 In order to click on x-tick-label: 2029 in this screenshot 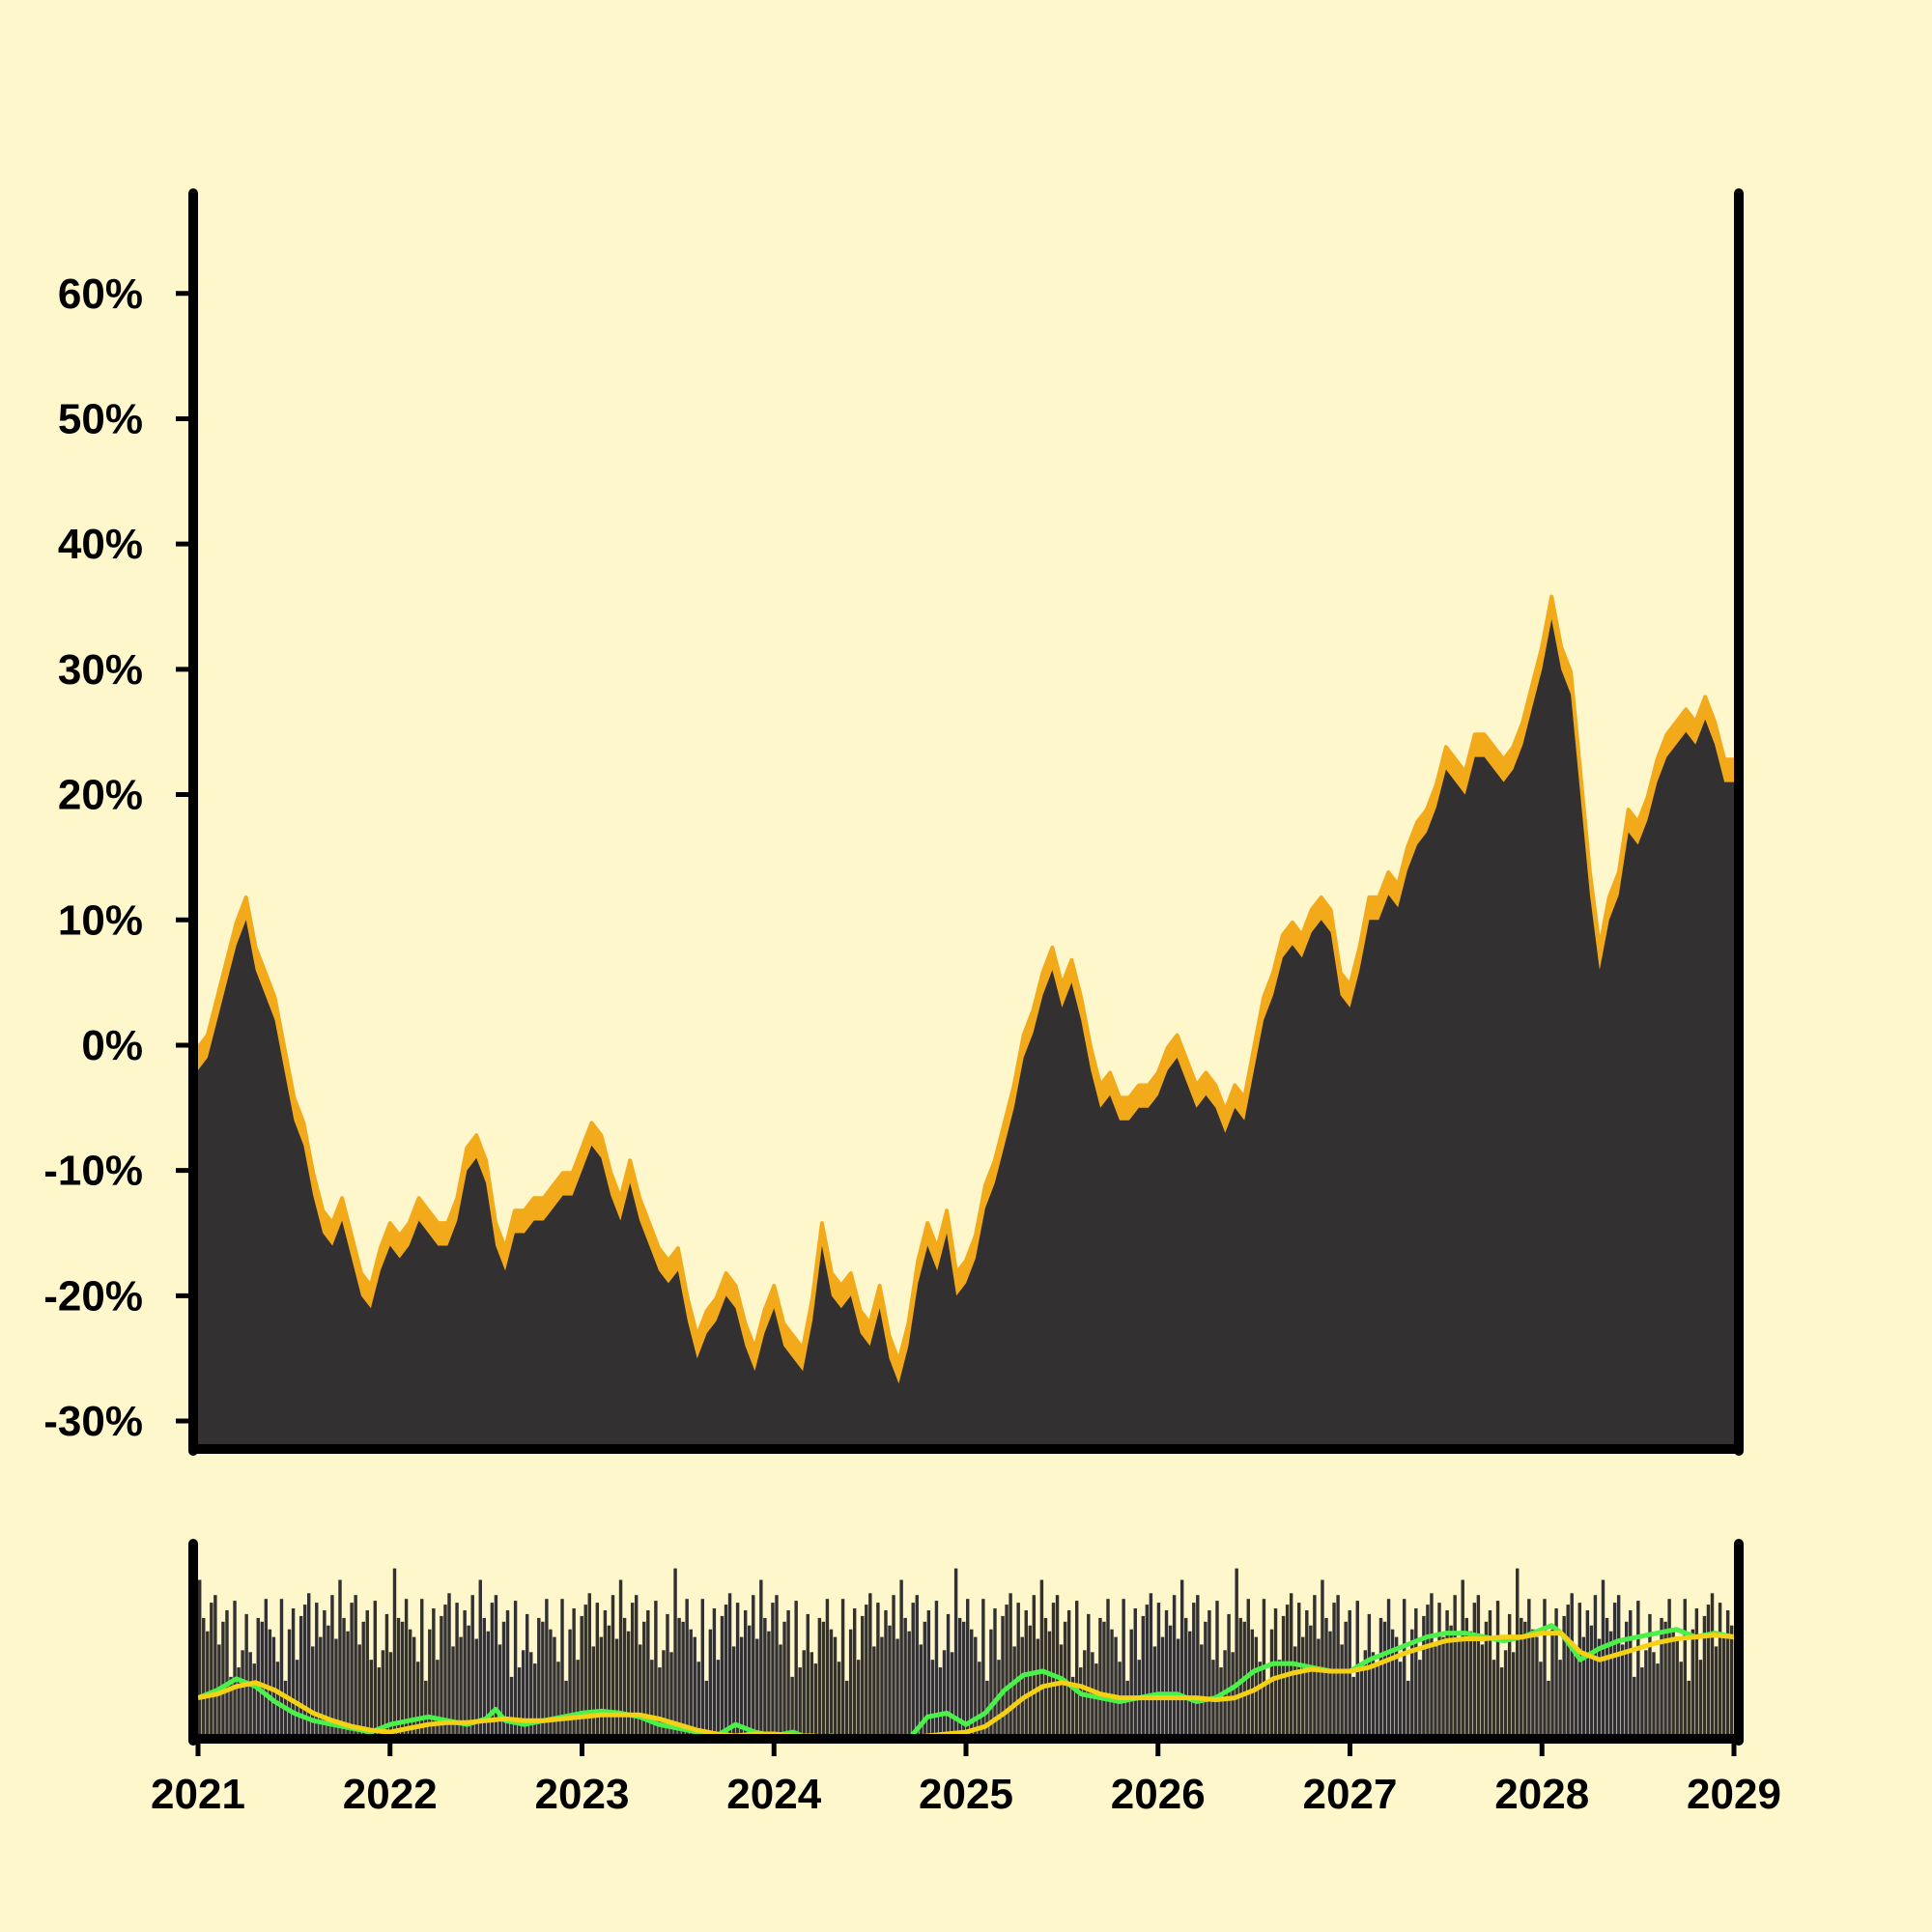, I will do `click(1734, 1794)`.